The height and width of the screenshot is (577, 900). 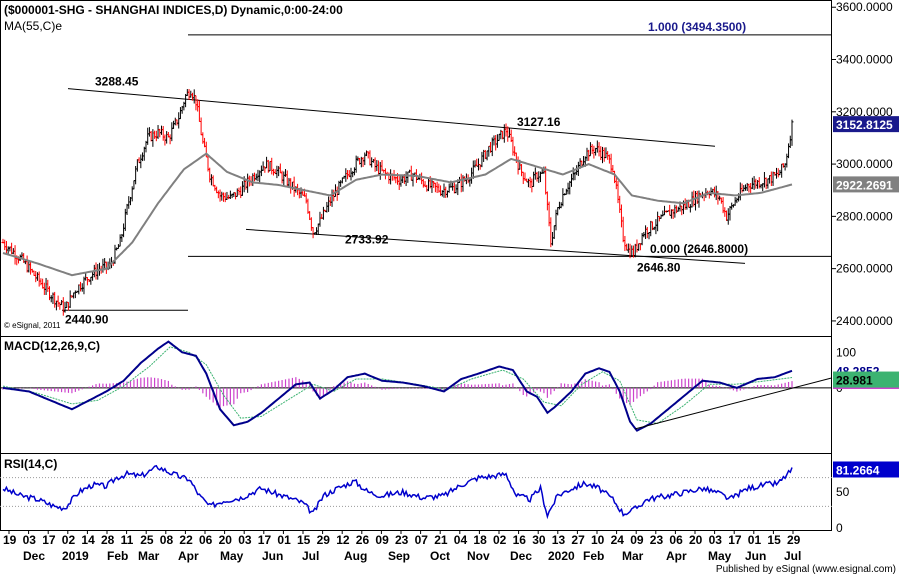 I want to click on x-month-label: 2019, so click(x=75, y=556).